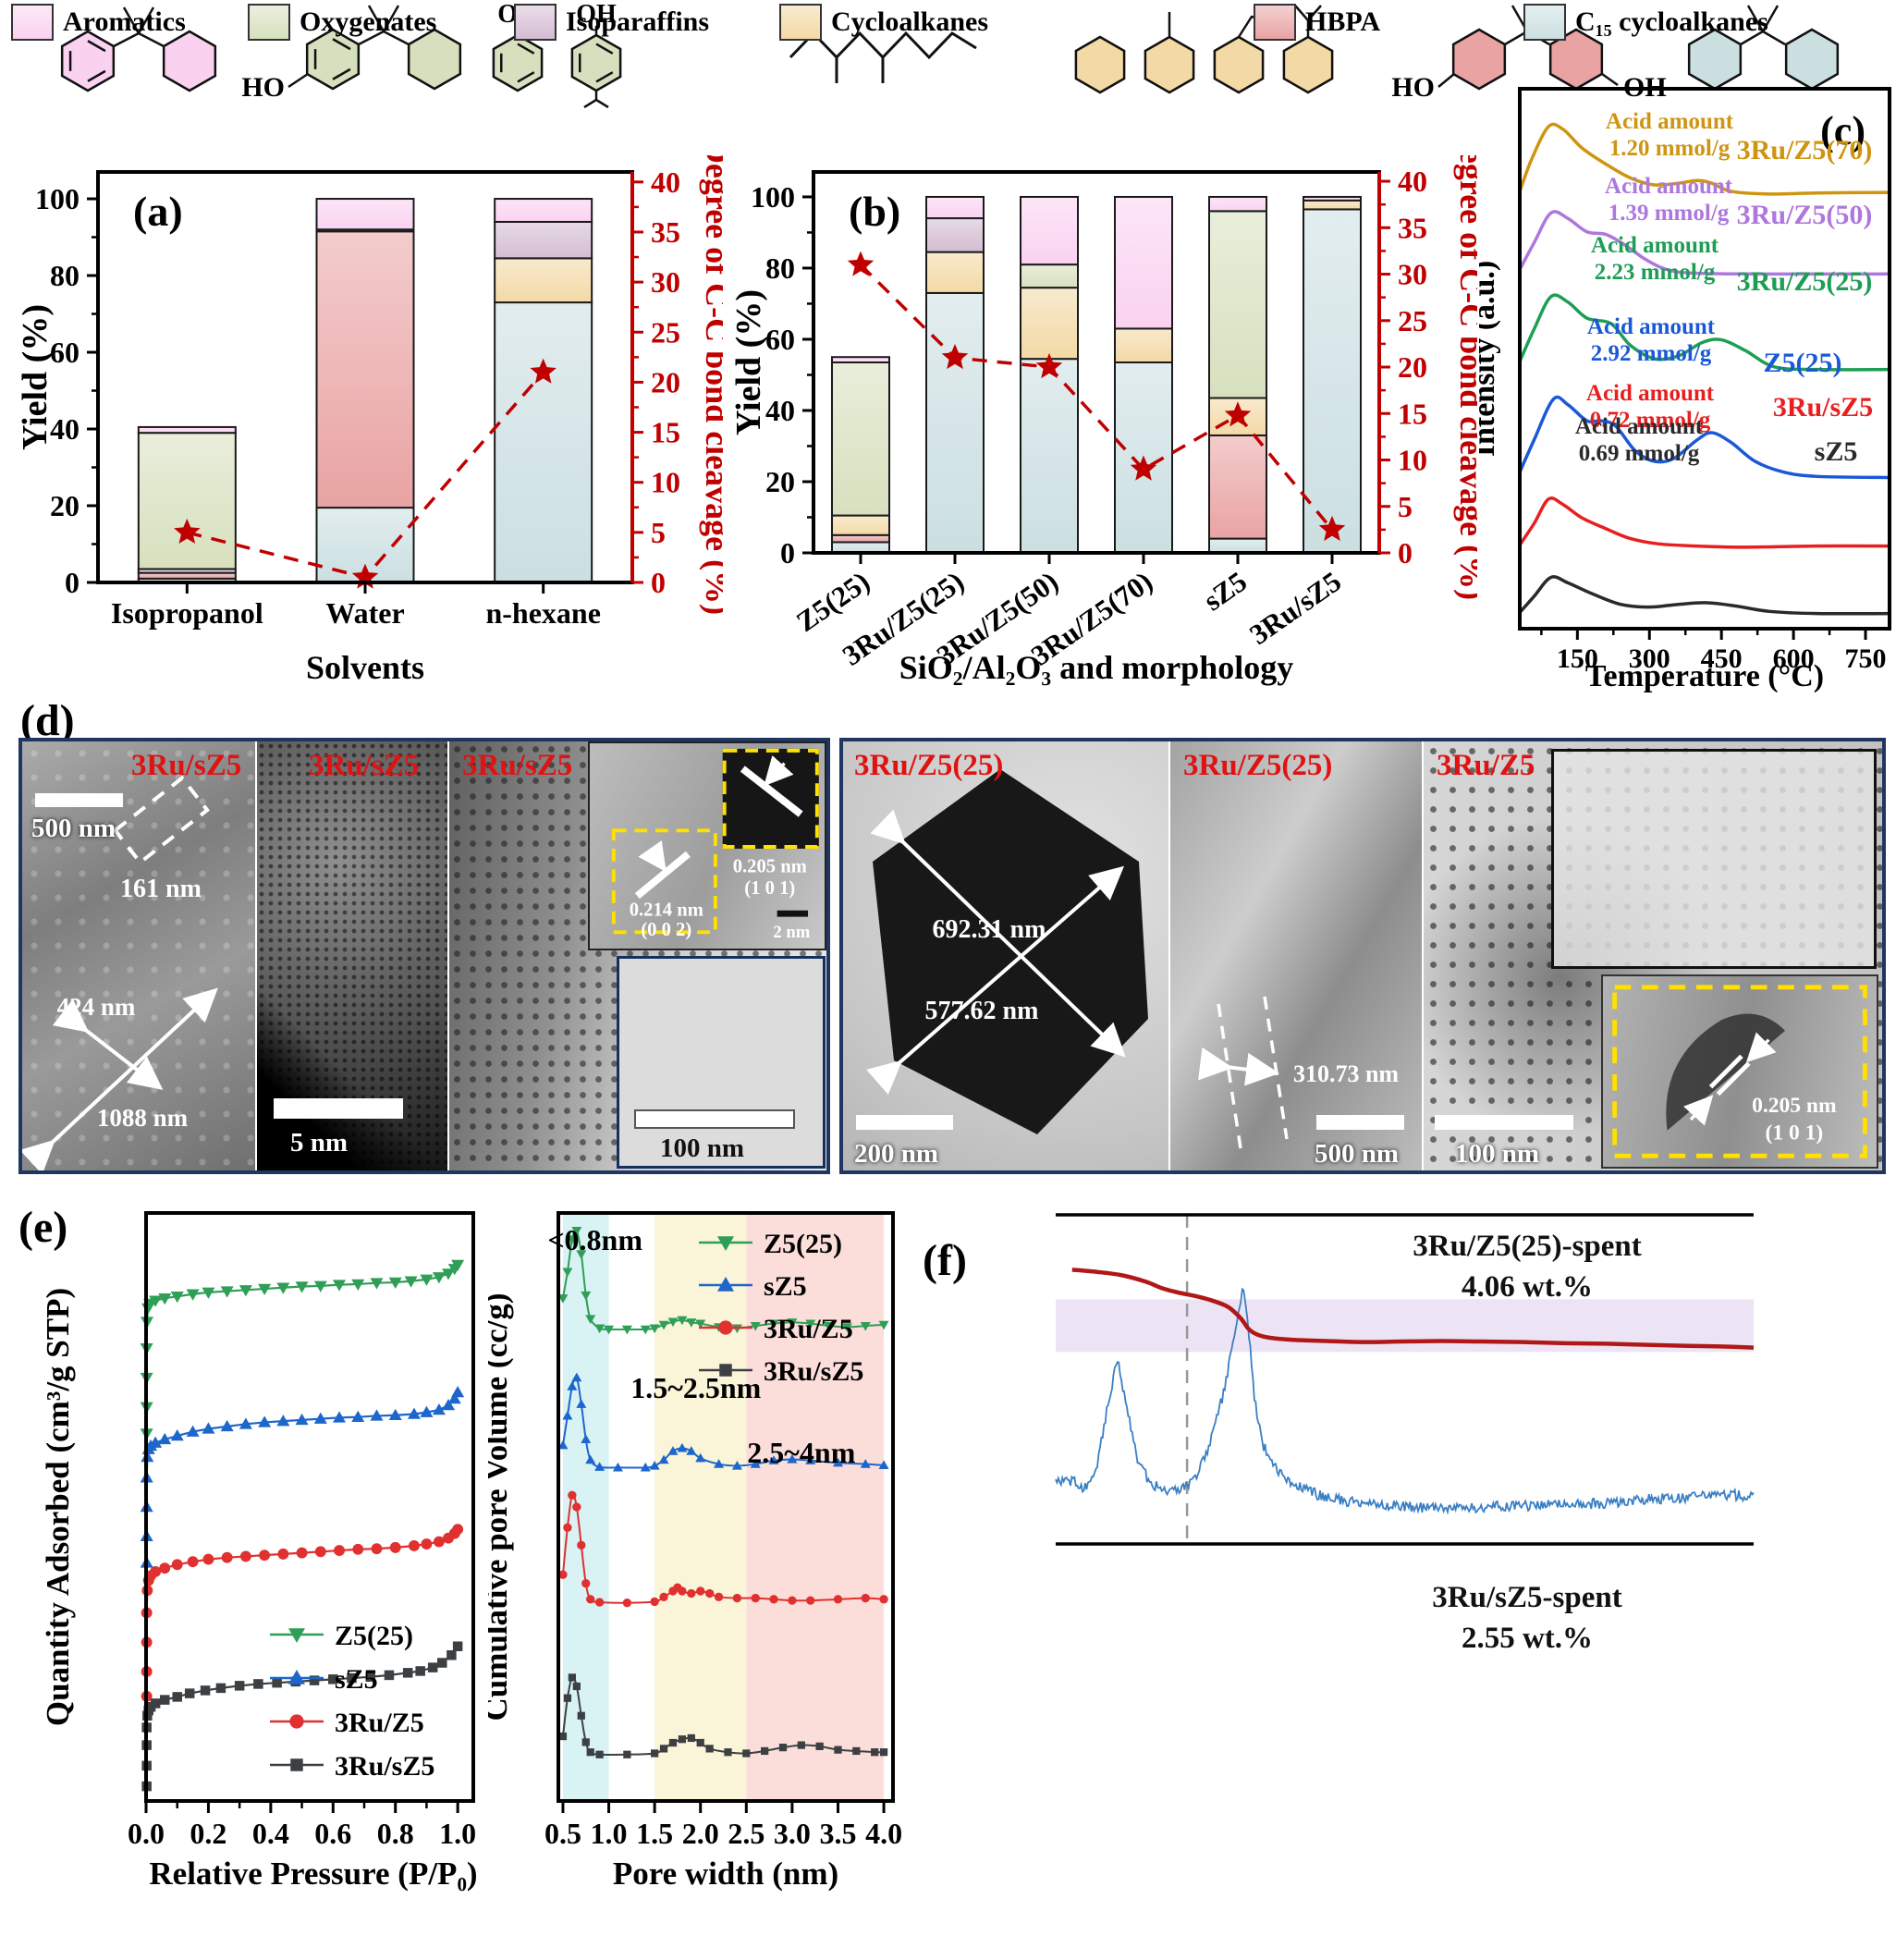 Image resolution: width=1896 pixels, height=1960 pixels. Describe the element at coordinates (883, 23) in the screenshot. I see `legend-item-cycloalkanes: Cycloalkanes` at that location.